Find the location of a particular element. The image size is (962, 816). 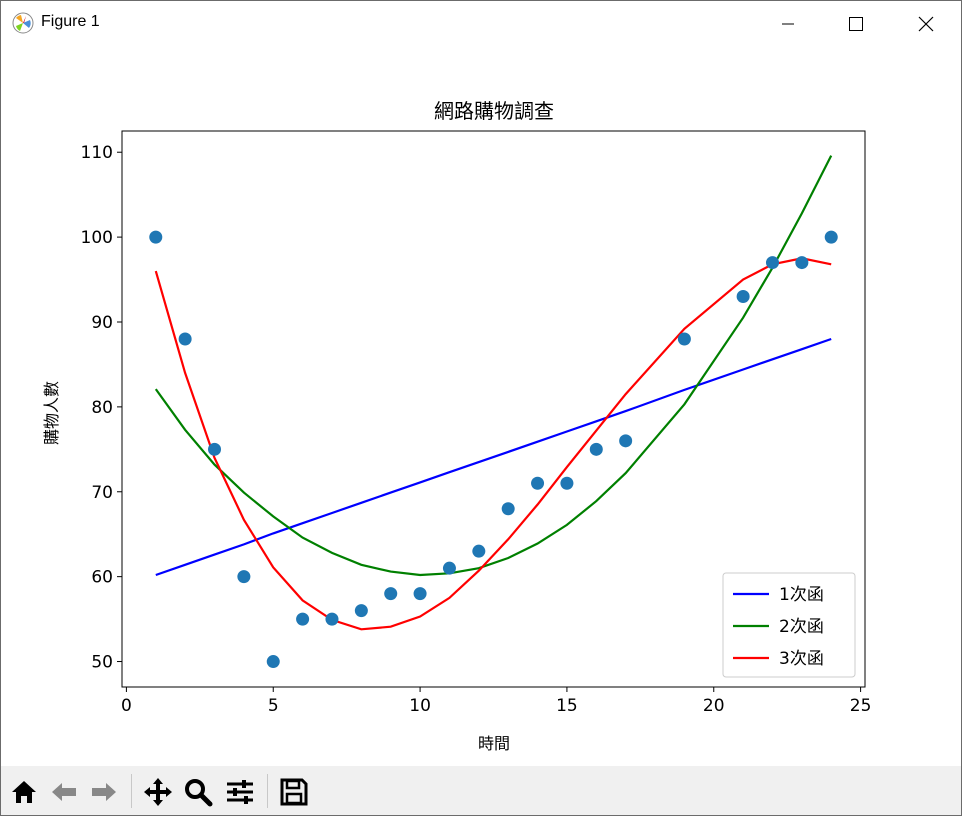

back-arrow-icon is located at coordinates (64, 792).